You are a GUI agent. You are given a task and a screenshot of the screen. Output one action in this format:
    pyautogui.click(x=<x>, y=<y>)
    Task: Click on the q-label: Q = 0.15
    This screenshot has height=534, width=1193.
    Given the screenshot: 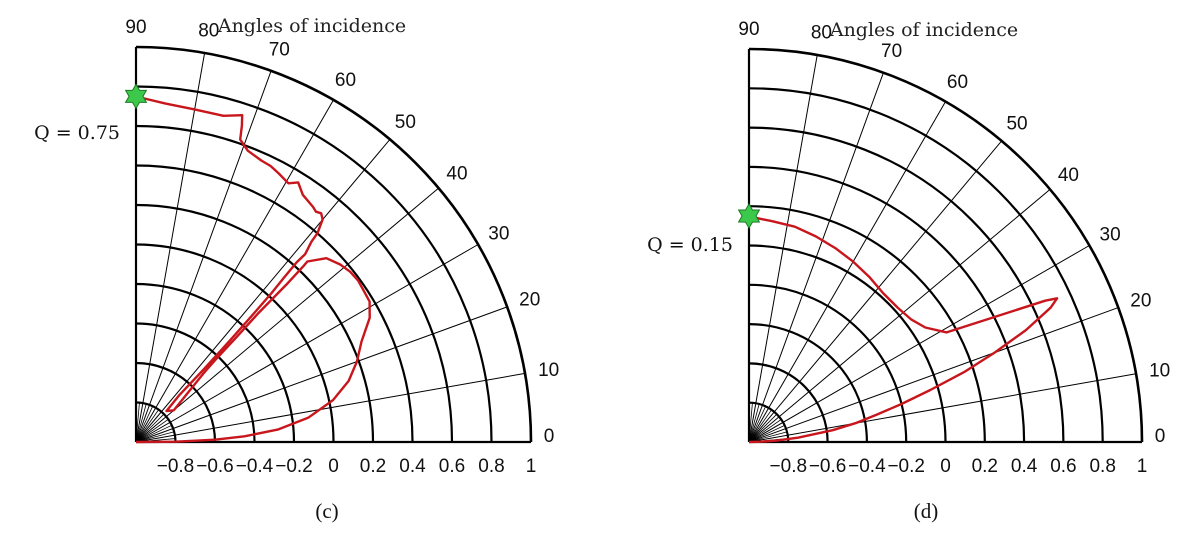 What is the action you would take?
    pyautogui.click(x=690, y=245)
    